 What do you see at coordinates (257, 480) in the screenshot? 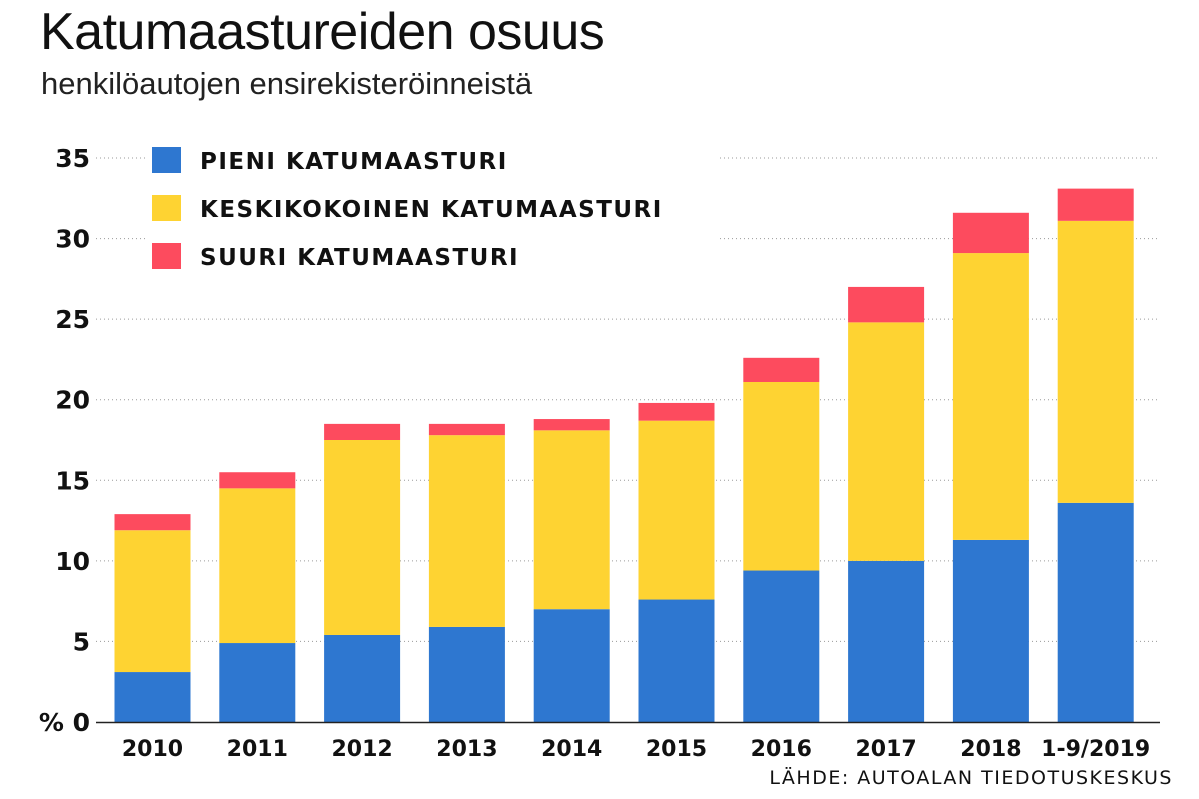
I see `bar-segment-3-2011` at bounding box center [257, 480].